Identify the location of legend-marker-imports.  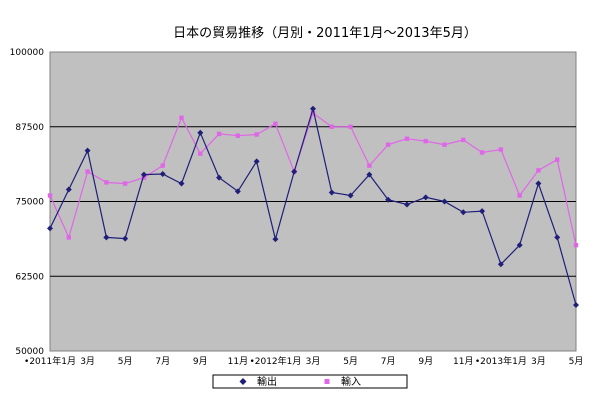
(327, 381).